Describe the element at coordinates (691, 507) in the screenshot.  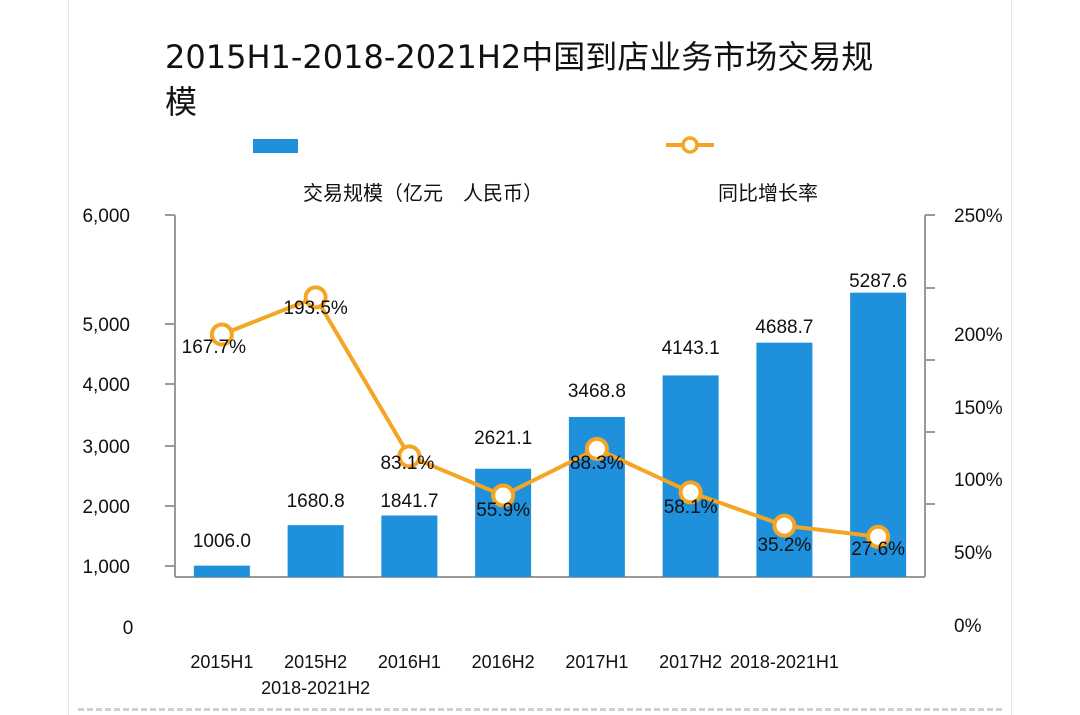
I see `line-value-label: 58.1%` at that location.